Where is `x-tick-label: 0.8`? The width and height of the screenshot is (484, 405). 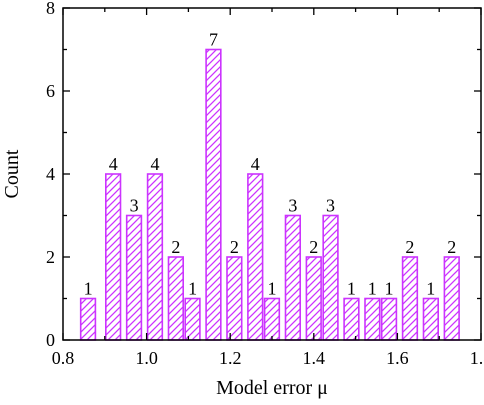
x-tick-label: 0.8 is located at coordinates (63, 358).